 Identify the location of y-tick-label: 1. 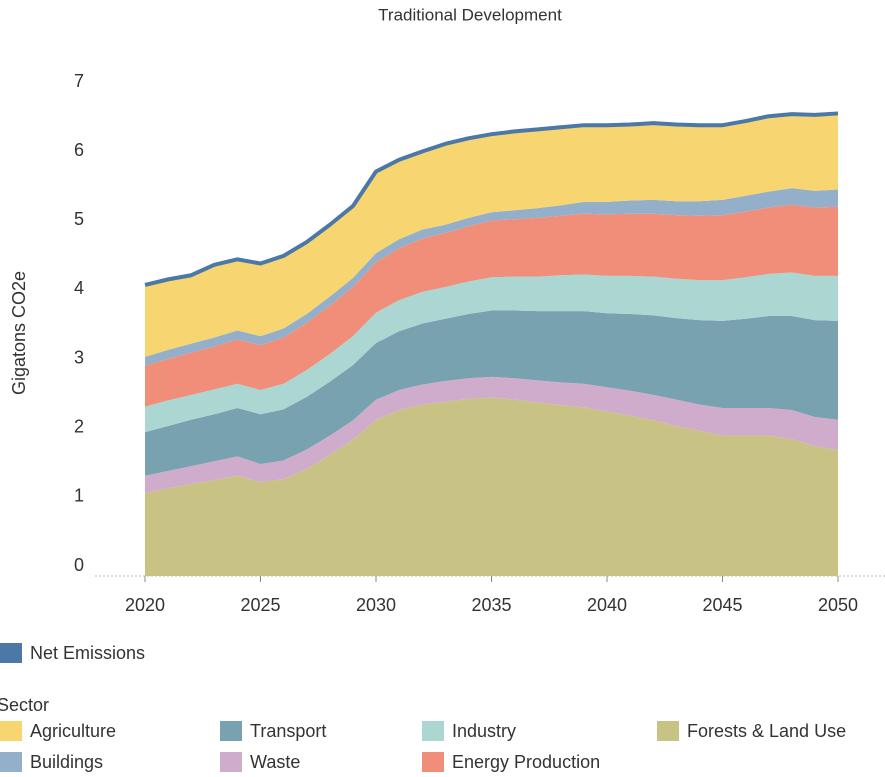
(79, 496).